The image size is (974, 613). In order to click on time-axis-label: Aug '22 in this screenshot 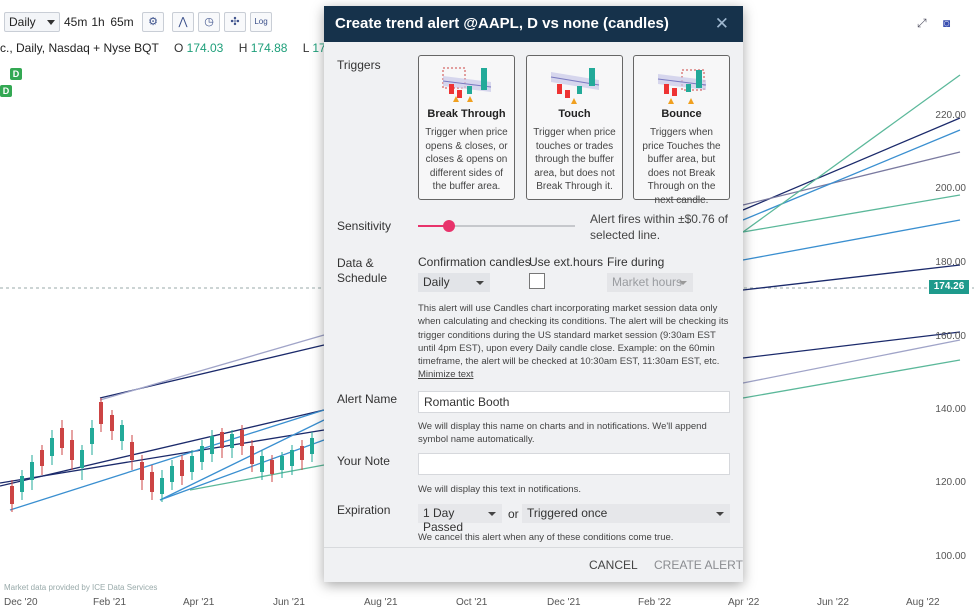, I will do `click(923, 602)`.